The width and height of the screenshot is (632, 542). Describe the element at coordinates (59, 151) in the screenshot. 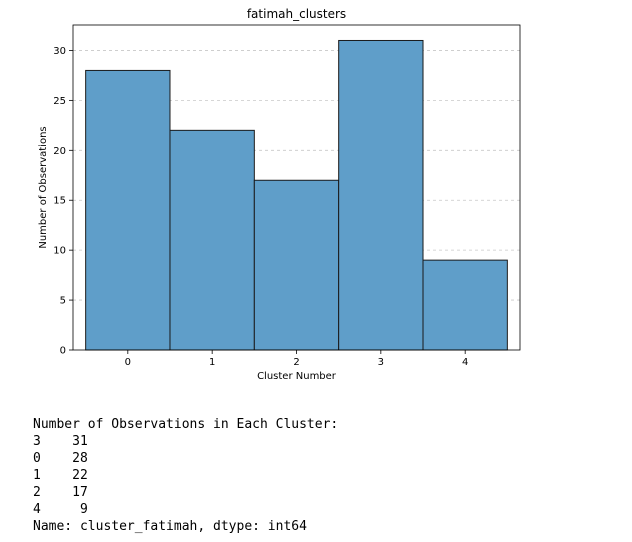

I see `y-tick-label: 20` at that location.